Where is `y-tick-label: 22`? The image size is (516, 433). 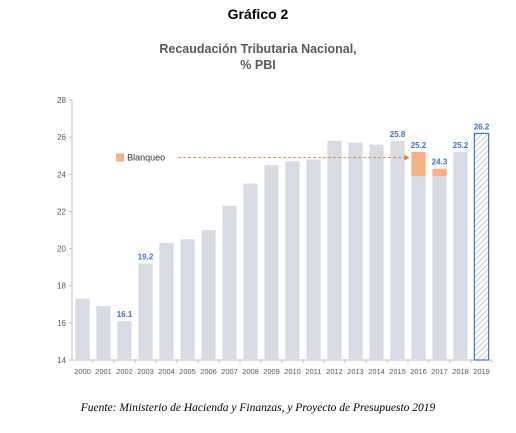
y-tick-label: 22 is located at coordinates (61, 211).